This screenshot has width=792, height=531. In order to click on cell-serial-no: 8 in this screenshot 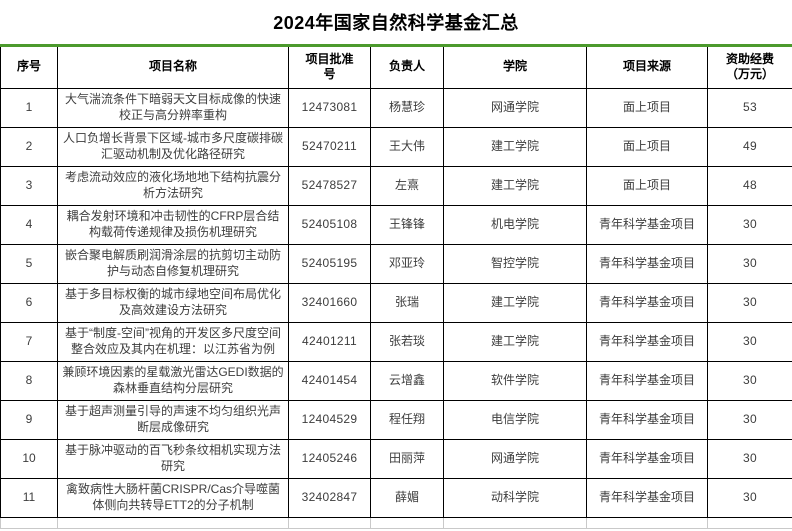, I will do `click(29, 380)`.